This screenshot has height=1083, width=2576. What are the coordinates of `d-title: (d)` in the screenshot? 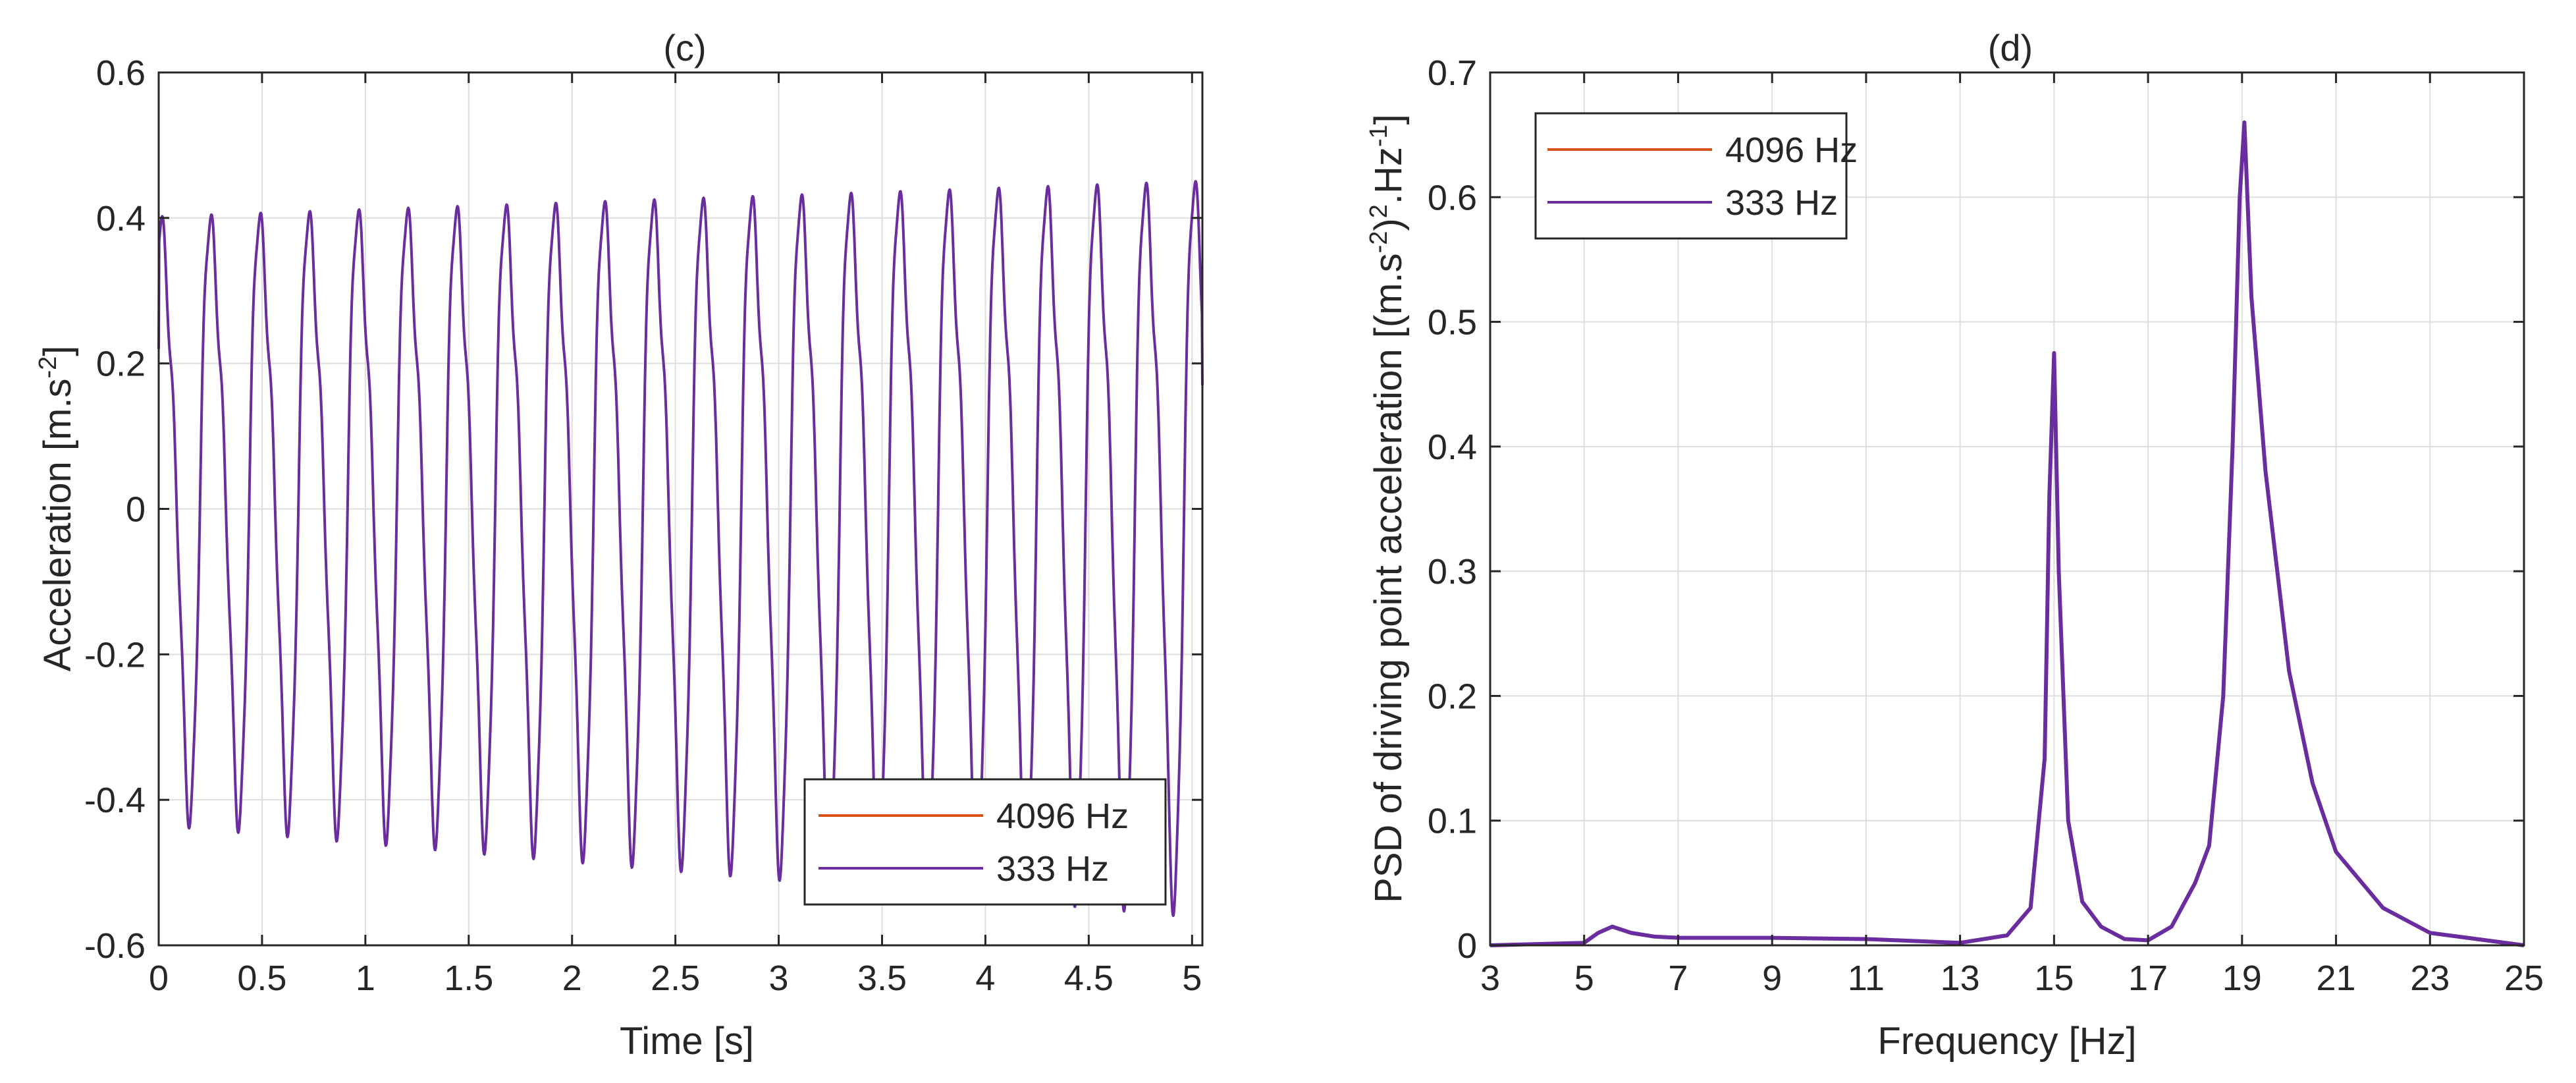 It's located at (2010, 48).